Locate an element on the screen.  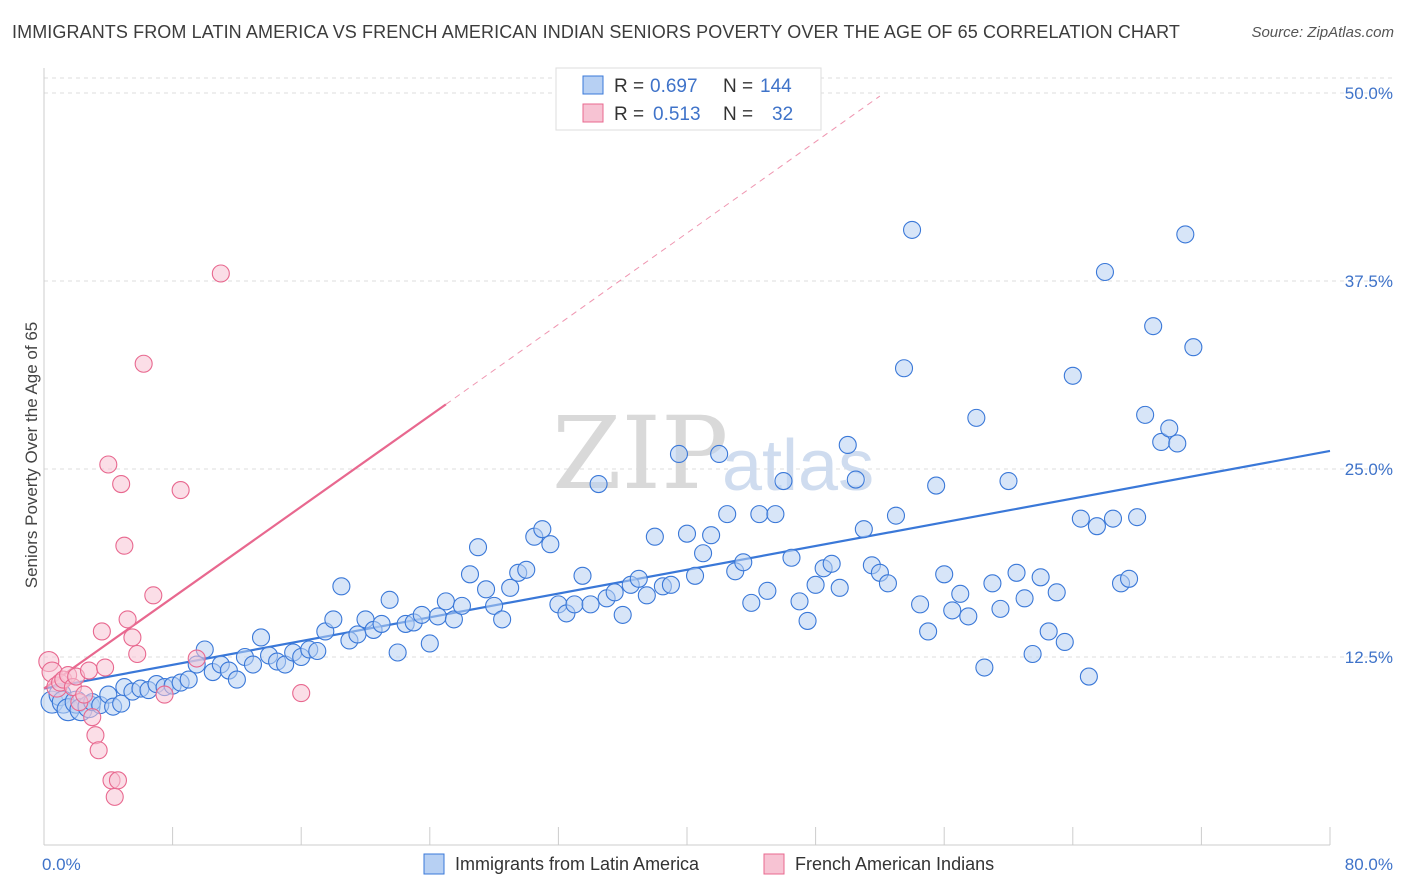
y-tick-label: 50.0% is located at coordinates (1369, 93).